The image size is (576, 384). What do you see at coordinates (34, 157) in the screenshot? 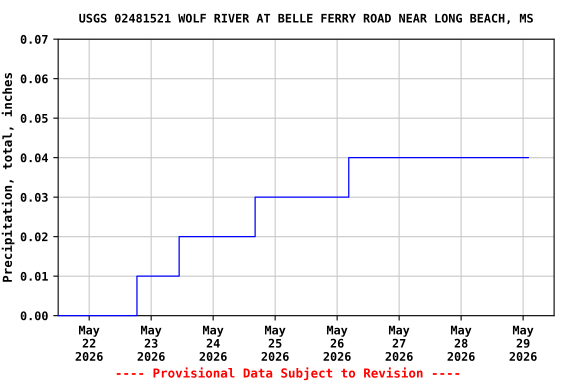
I see `y-tick-label: 0.04` at bounding box center [34, 157].